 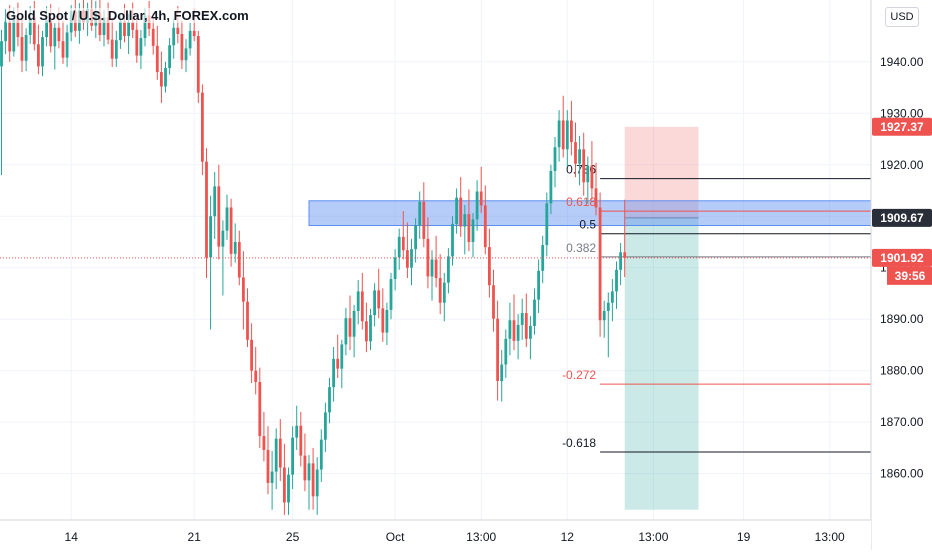 What do you see at coordinates (902, 474) in the screenshot?
I see `y-tick-label: 1860.00` at bounding box center [902, 474].